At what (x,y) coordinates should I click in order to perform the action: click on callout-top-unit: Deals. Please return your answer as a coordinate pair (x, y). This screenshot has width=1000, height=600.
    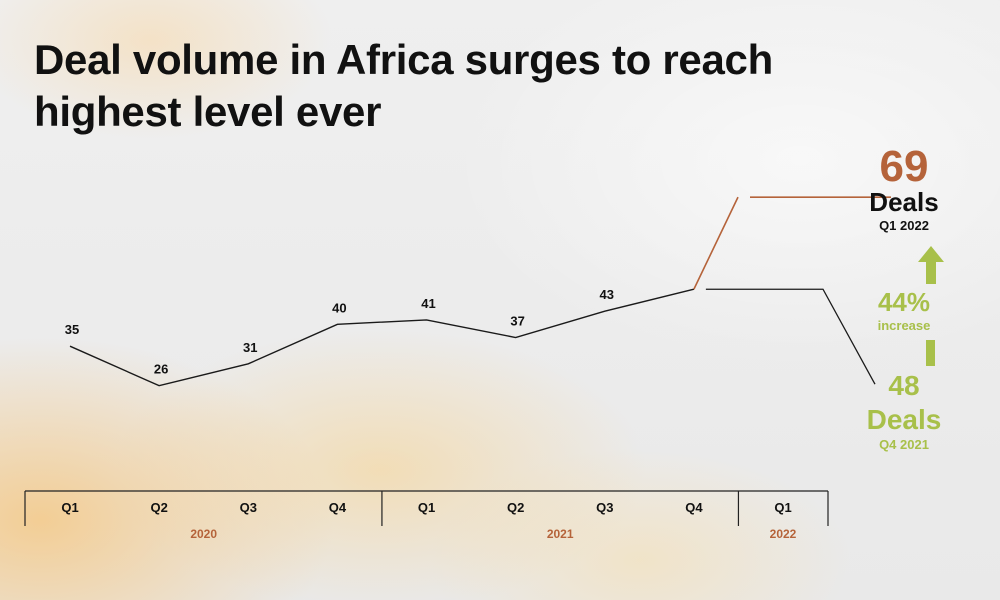
    Looking at the image, I should click on (904, 202).